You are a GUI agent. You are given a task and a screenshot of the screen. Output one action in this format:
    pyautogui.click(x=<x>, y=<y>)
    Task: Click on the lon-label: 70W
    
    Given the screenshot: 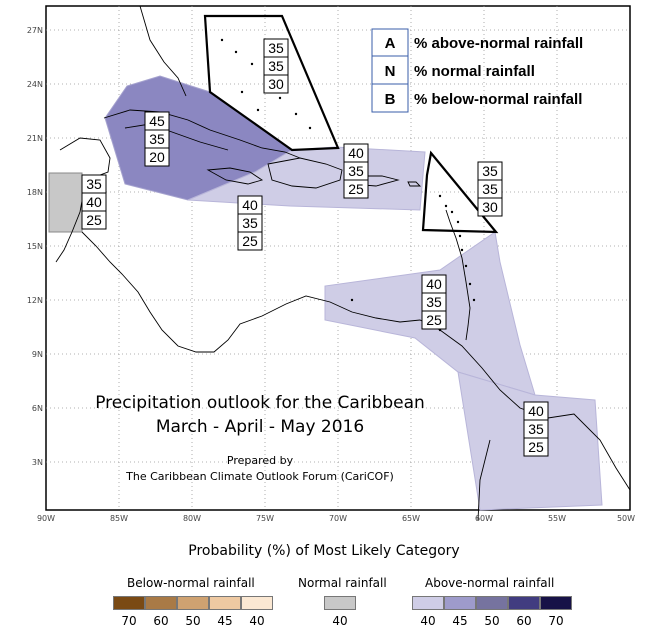 What is the action you would take?
    pyautogui.click(x=338, y=518)
    